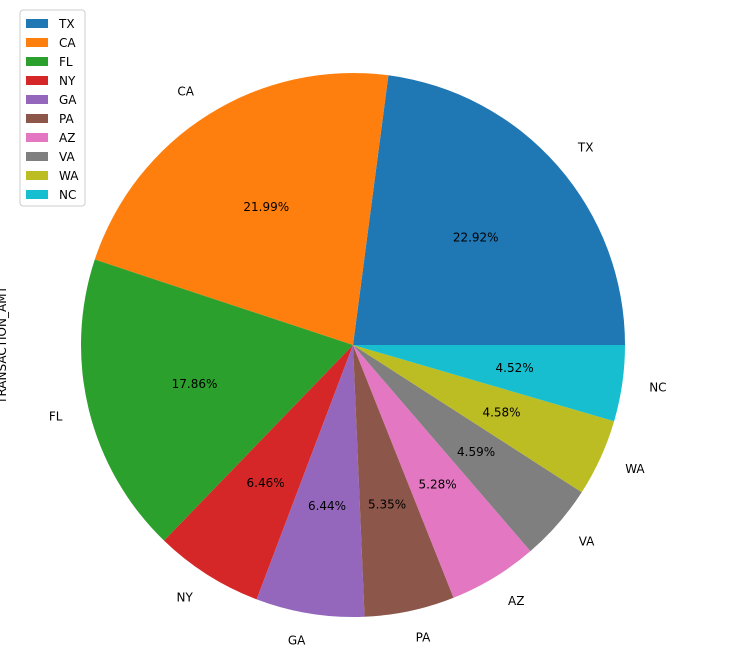 This screenshot has height=665, width=730. I want to click on legend-swatch-va, so click(37, 156).